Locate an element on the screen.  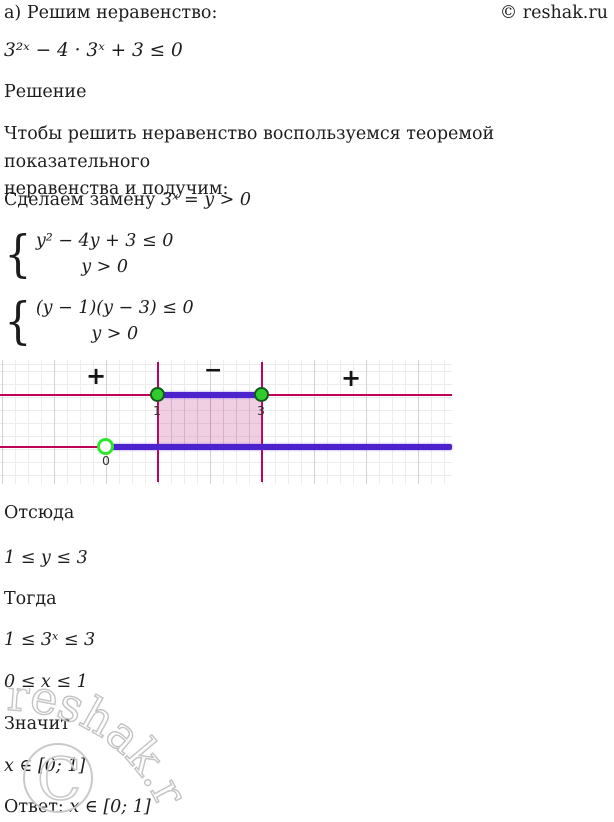
solution-ray-lower is located at coordinates (279, 447).